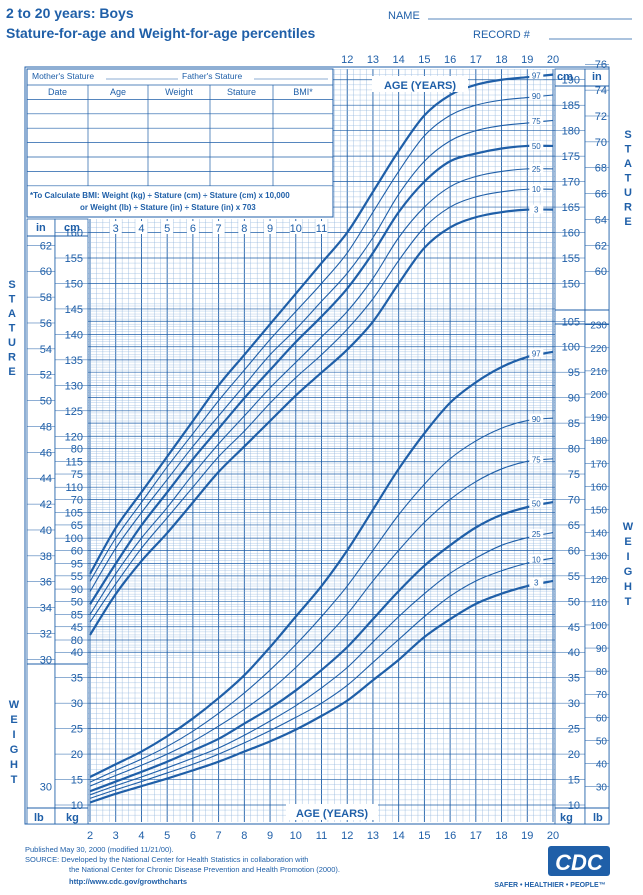 Image resolution: width=643 pixels, height=895 pixels. I want to click on age-tick-inset: 4, so click(141, 229).